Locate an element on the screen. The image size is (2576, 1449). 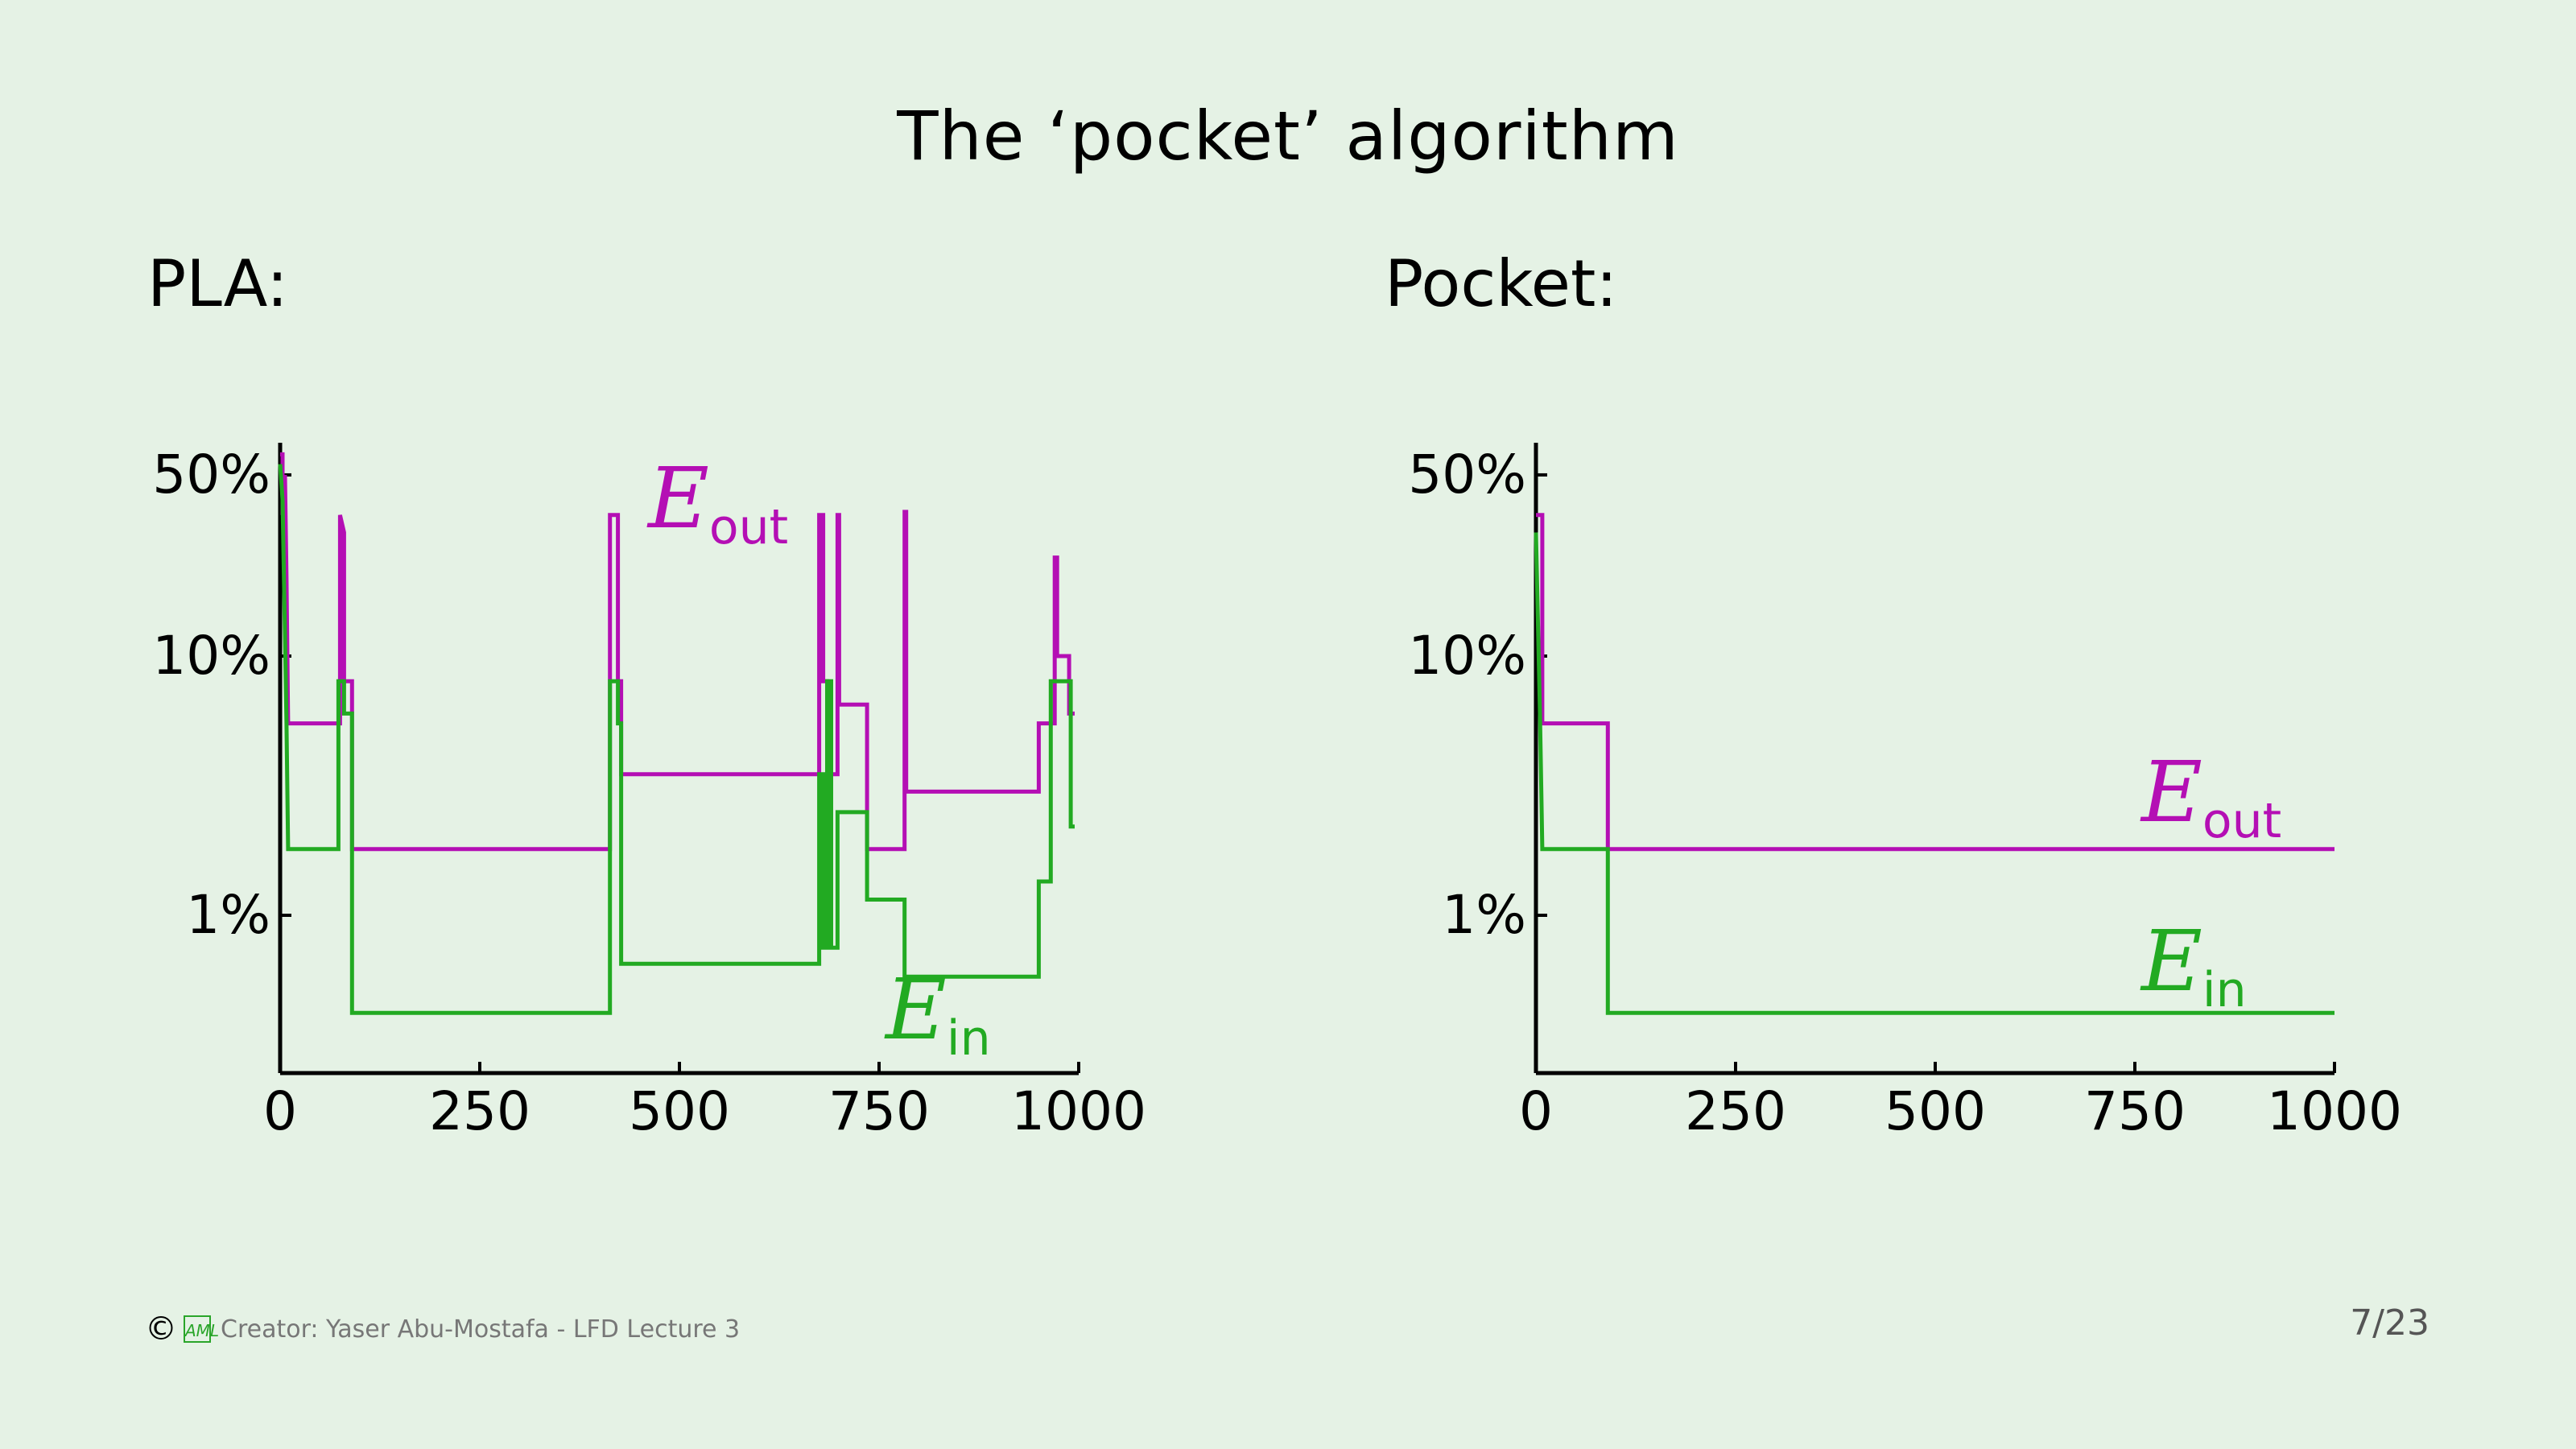
pla-series-out is located at coordinates (677, 652).